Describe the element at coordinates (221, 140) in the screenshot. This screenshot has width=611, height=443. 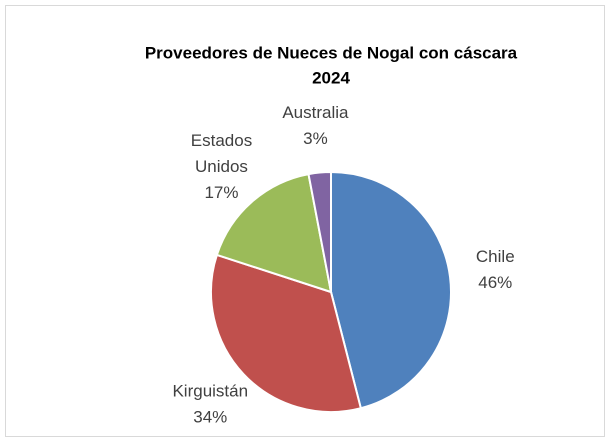
I see `category-label: Estados` at that location.